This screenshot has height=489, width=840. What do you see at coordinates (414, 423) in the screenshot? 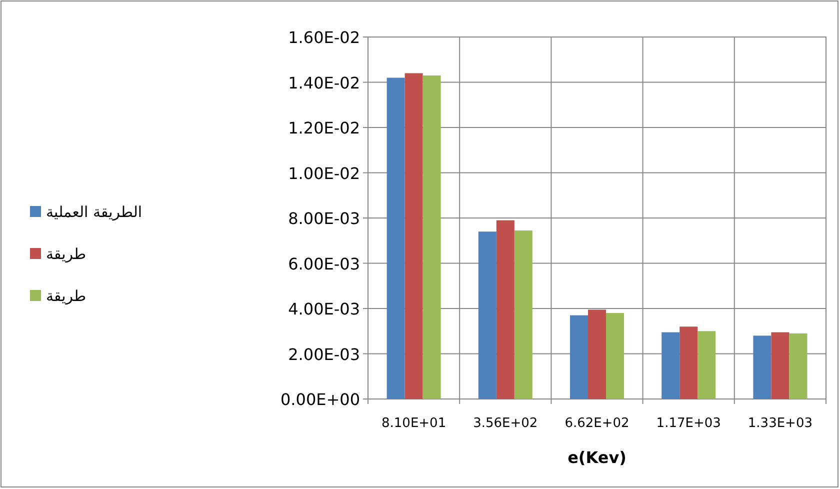
I see `x-tick-label: 8.10E+01` at bounding box center [414, 423].